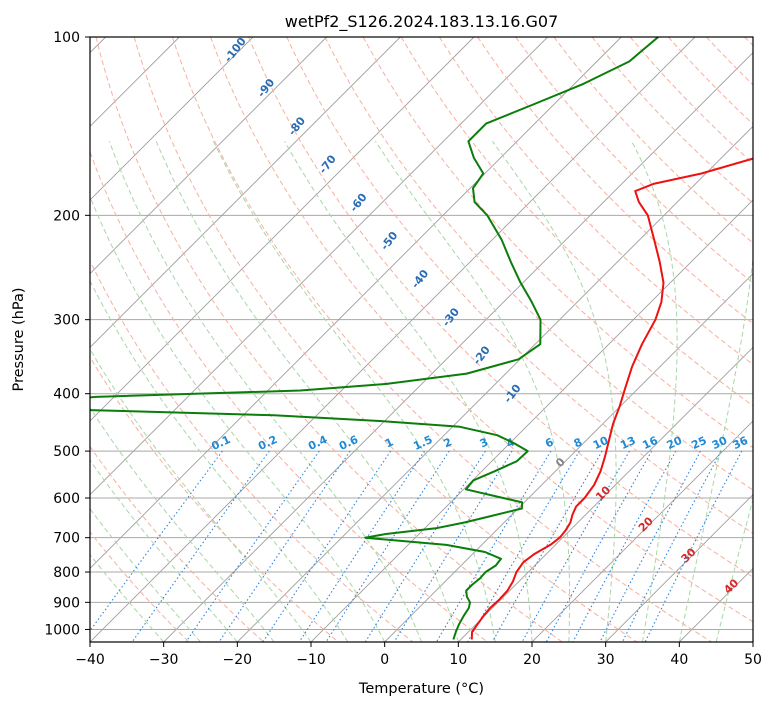  Describe the element at coordinates (238, 660) in the screenshot. I see `x-tick-label: −20` at that location.